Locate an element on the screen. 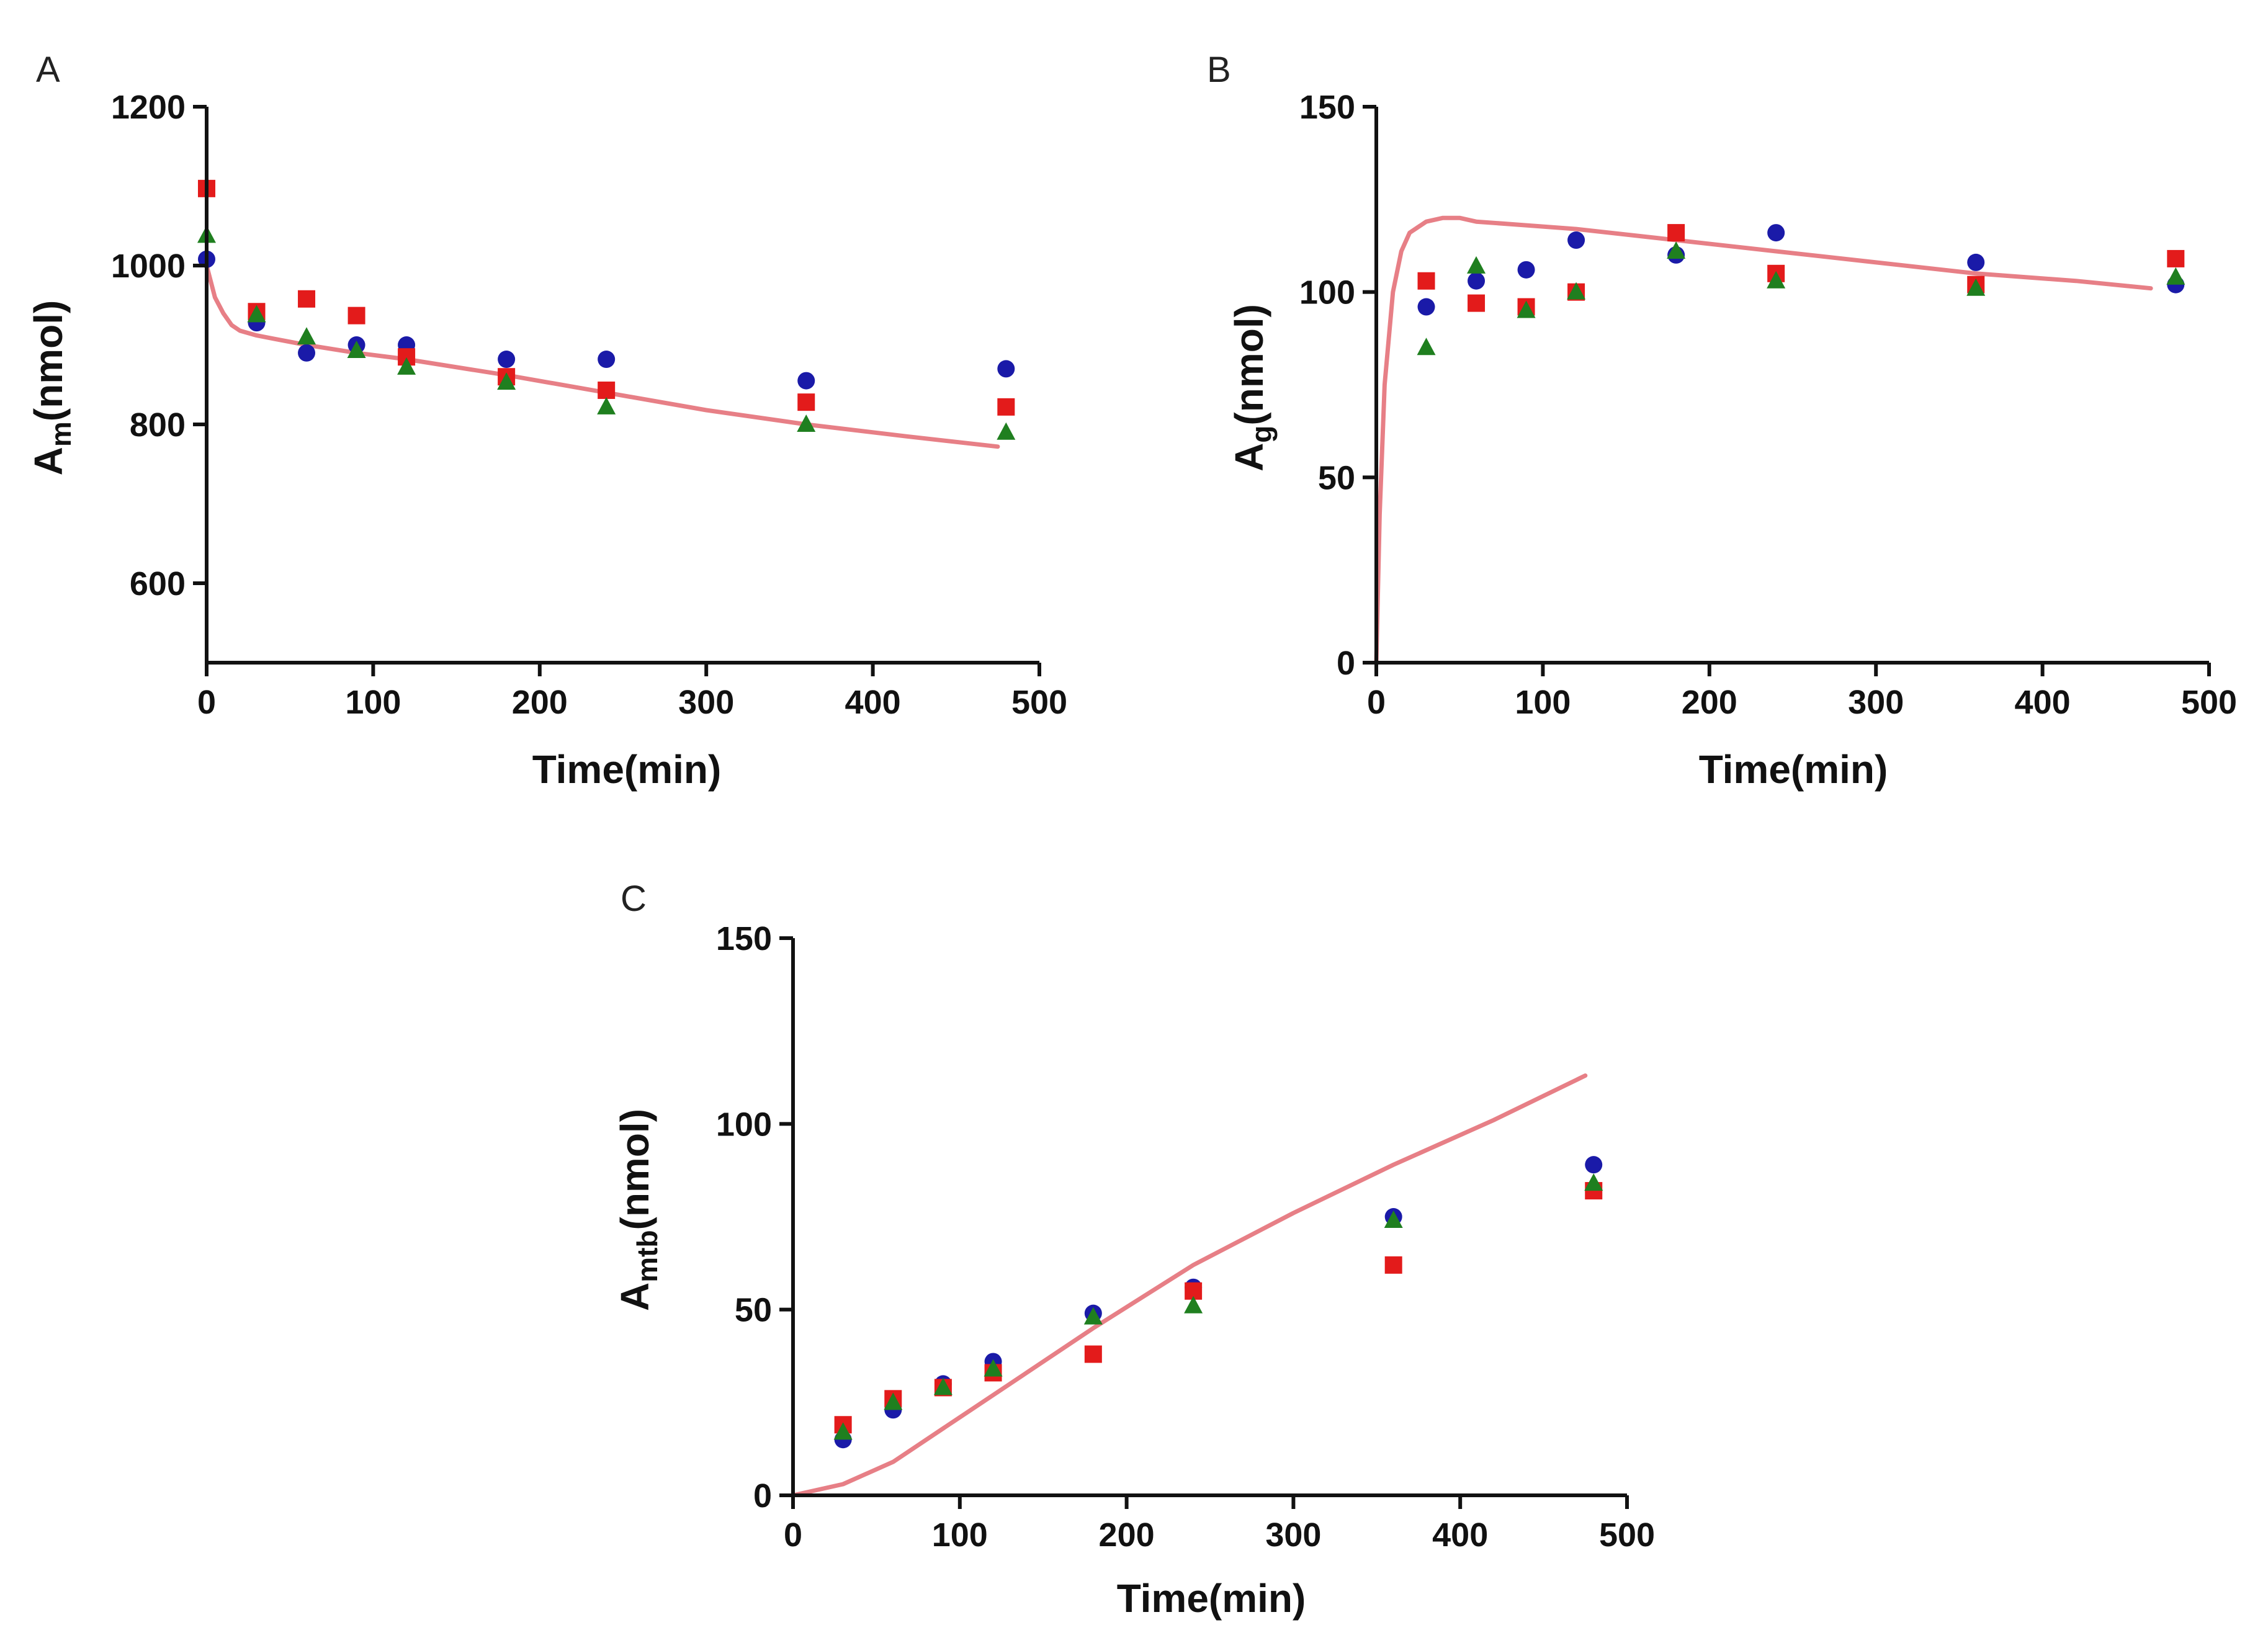 The width and height of the screenshot is (2268, 1643). panel-a-x-axis-title: Time(min) is located at coordinates (627, 769).